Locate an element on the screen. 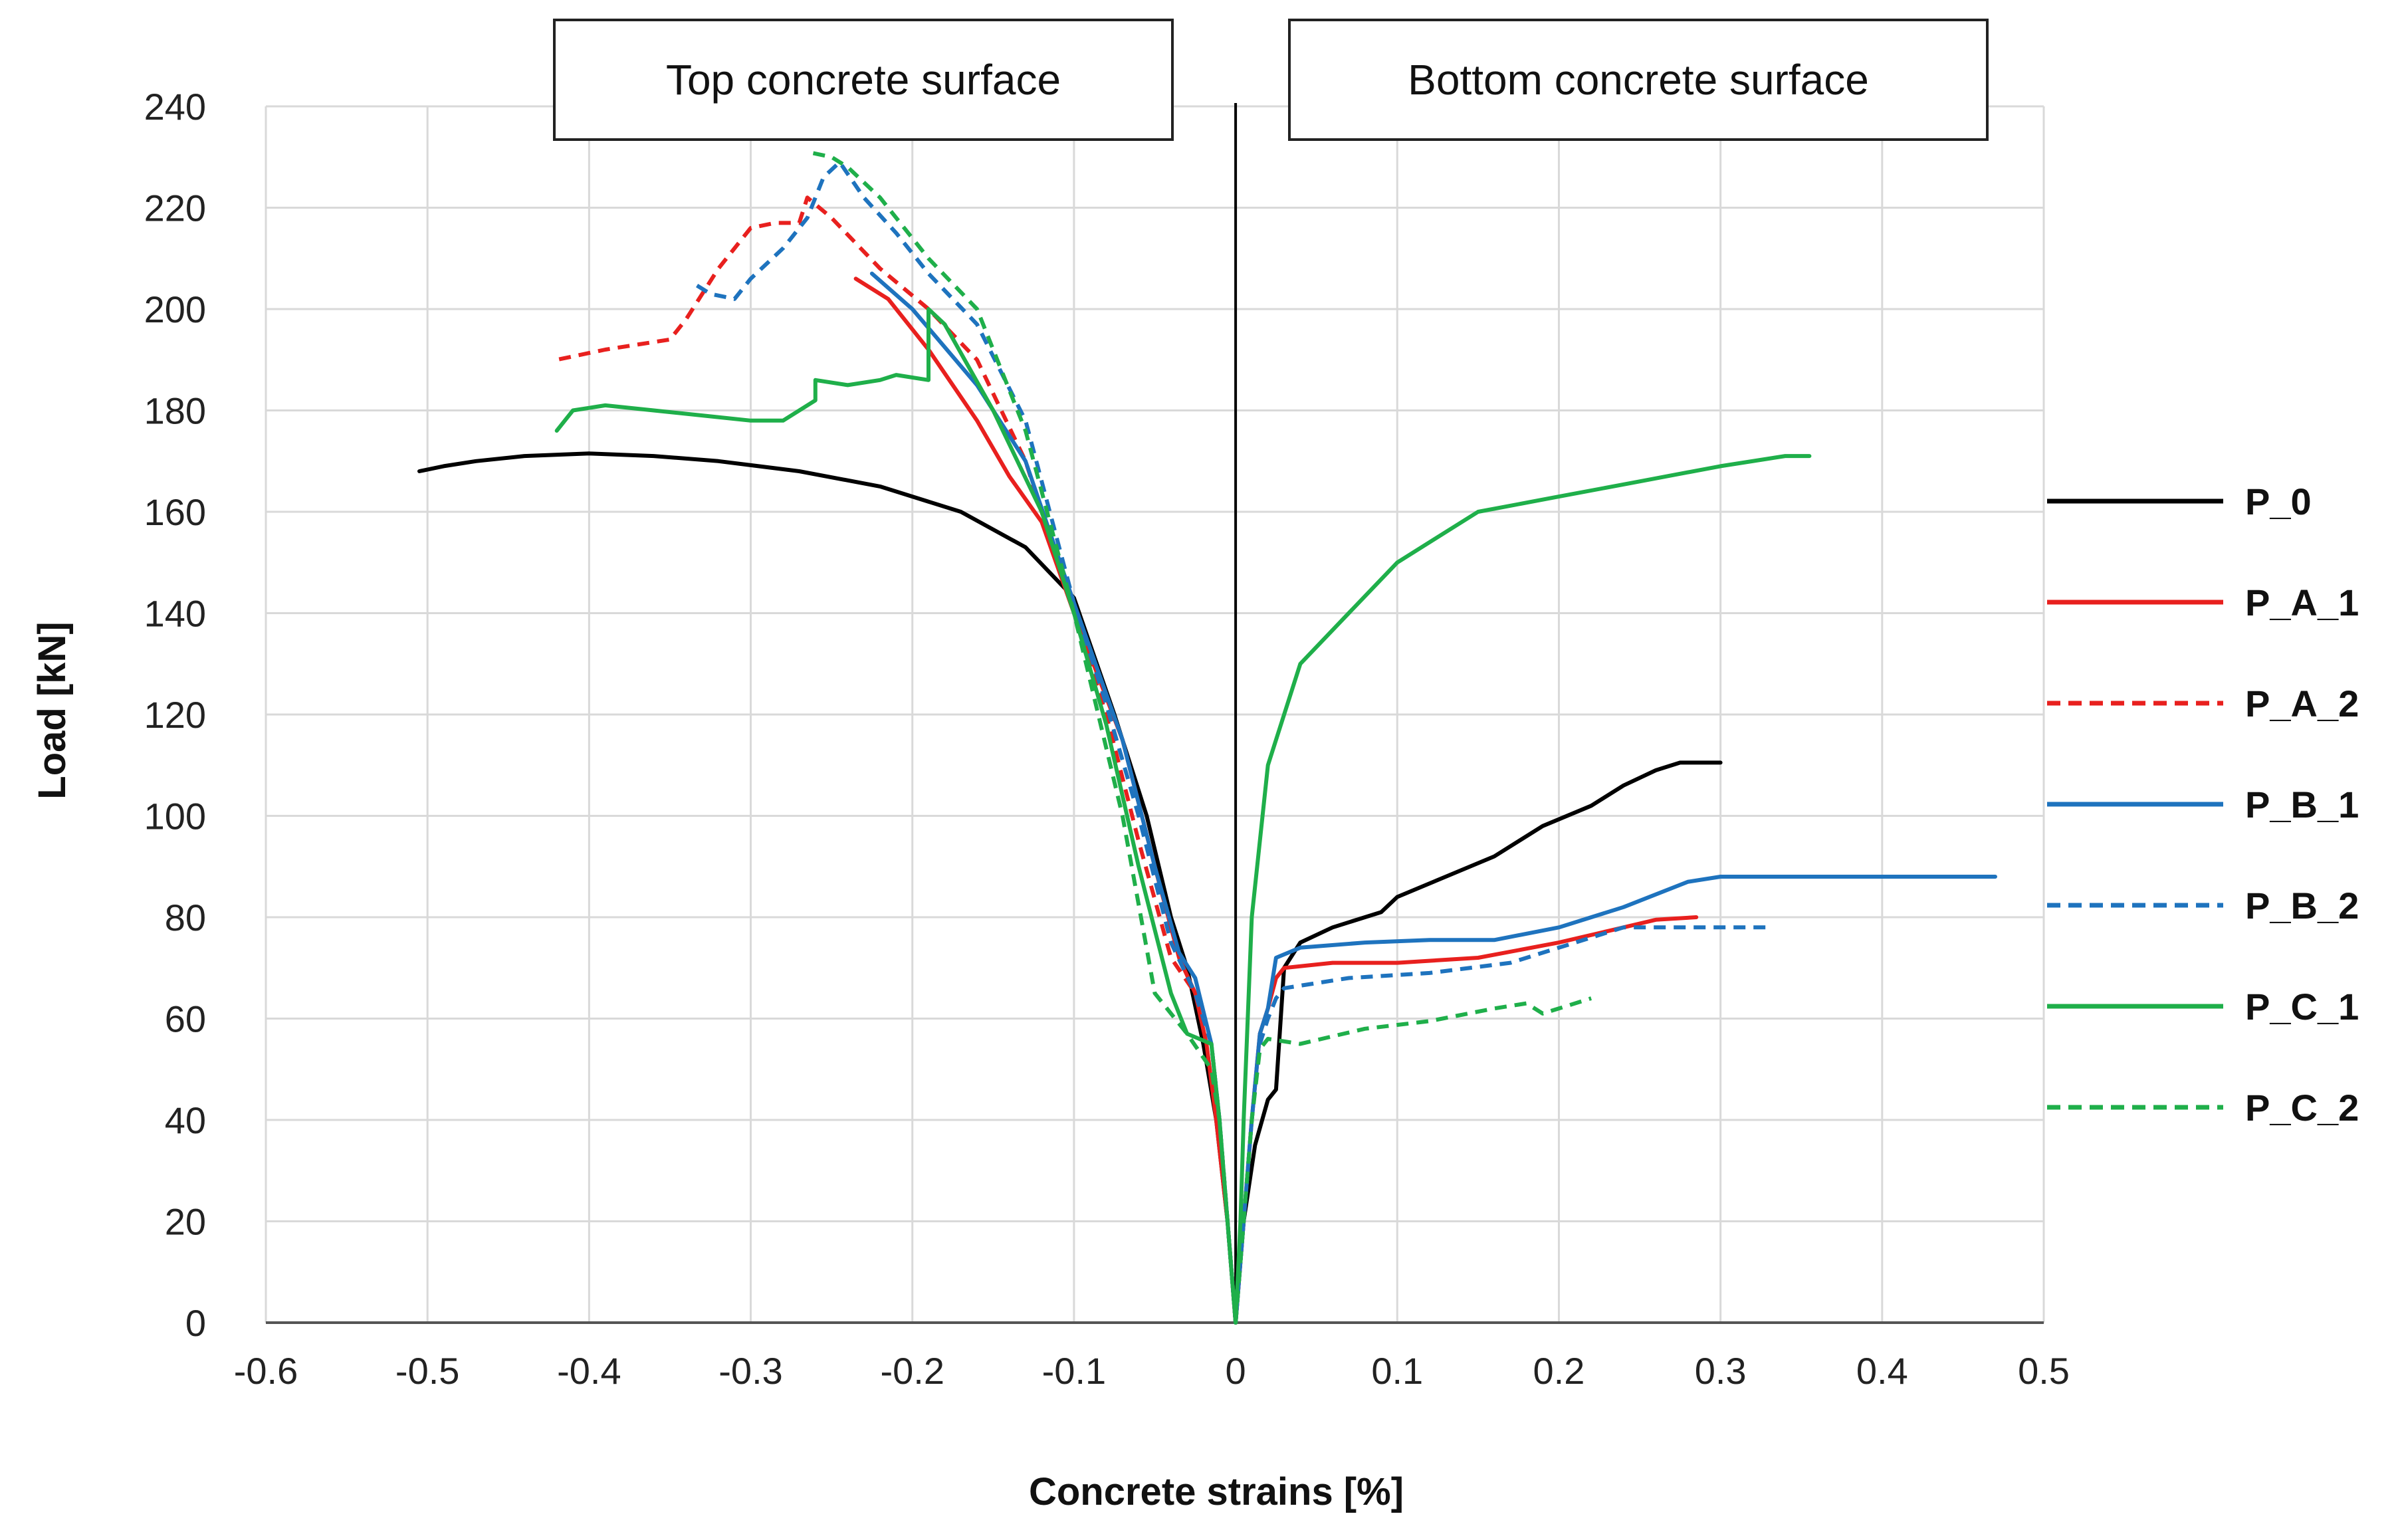  y-tick-label: 80 is located at coordinates (185, 918).